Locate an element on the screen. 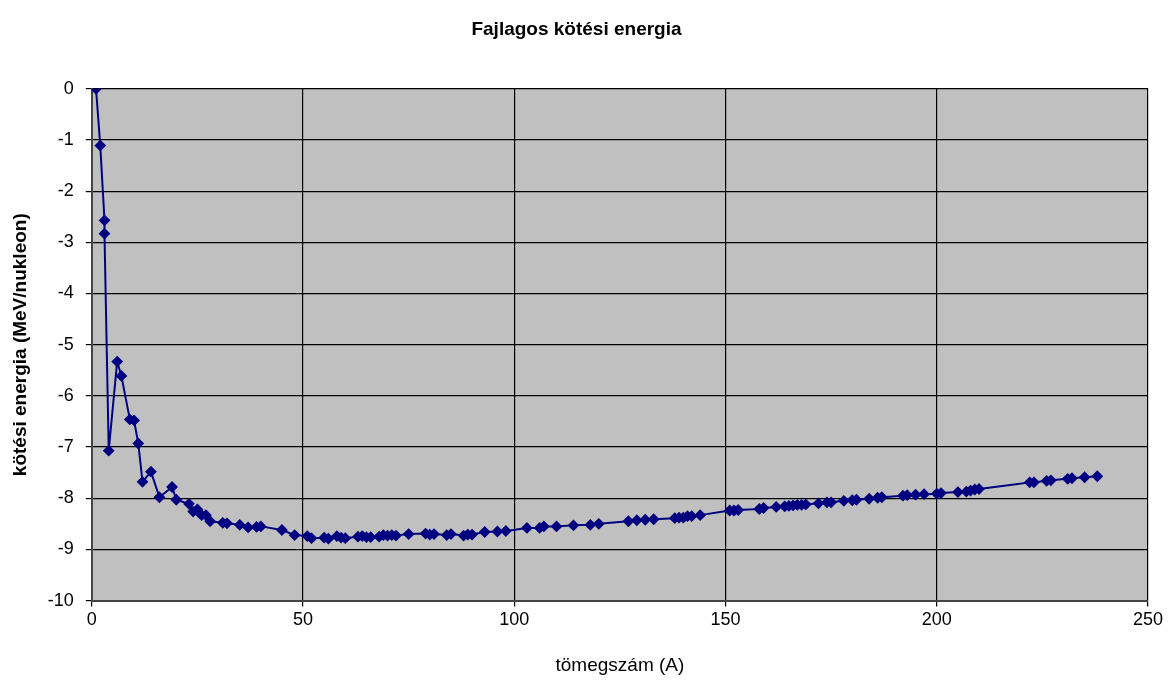 This screenshot has width=1170, height=686. y-tick-label: -1 is located at coordinates (65, 138).